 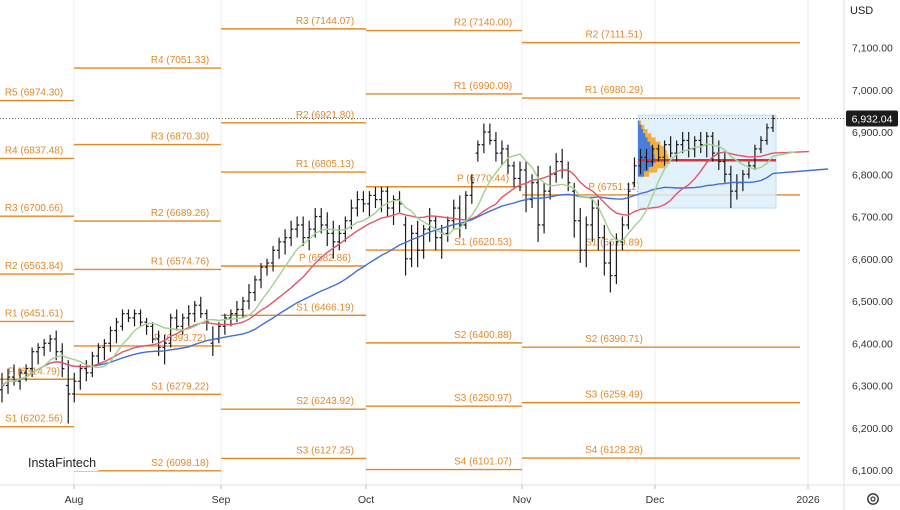 What do you see at coordinates (873, 499) in the screenshot?
I see `gear-icon` at bounding box center [873, 499].